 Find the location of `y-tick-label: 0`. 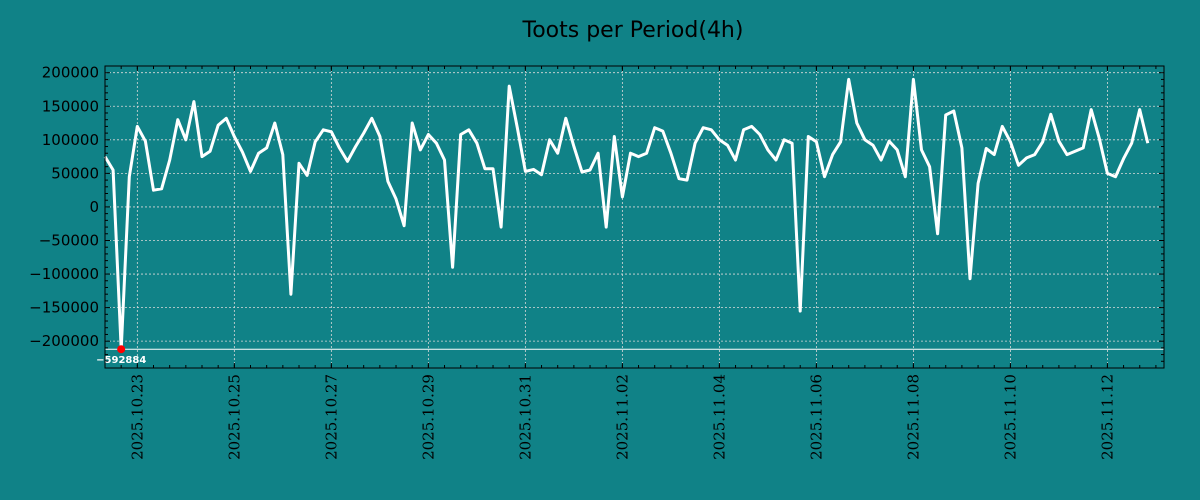

y-tick-label: 0 is located at coordinates (94, 207).